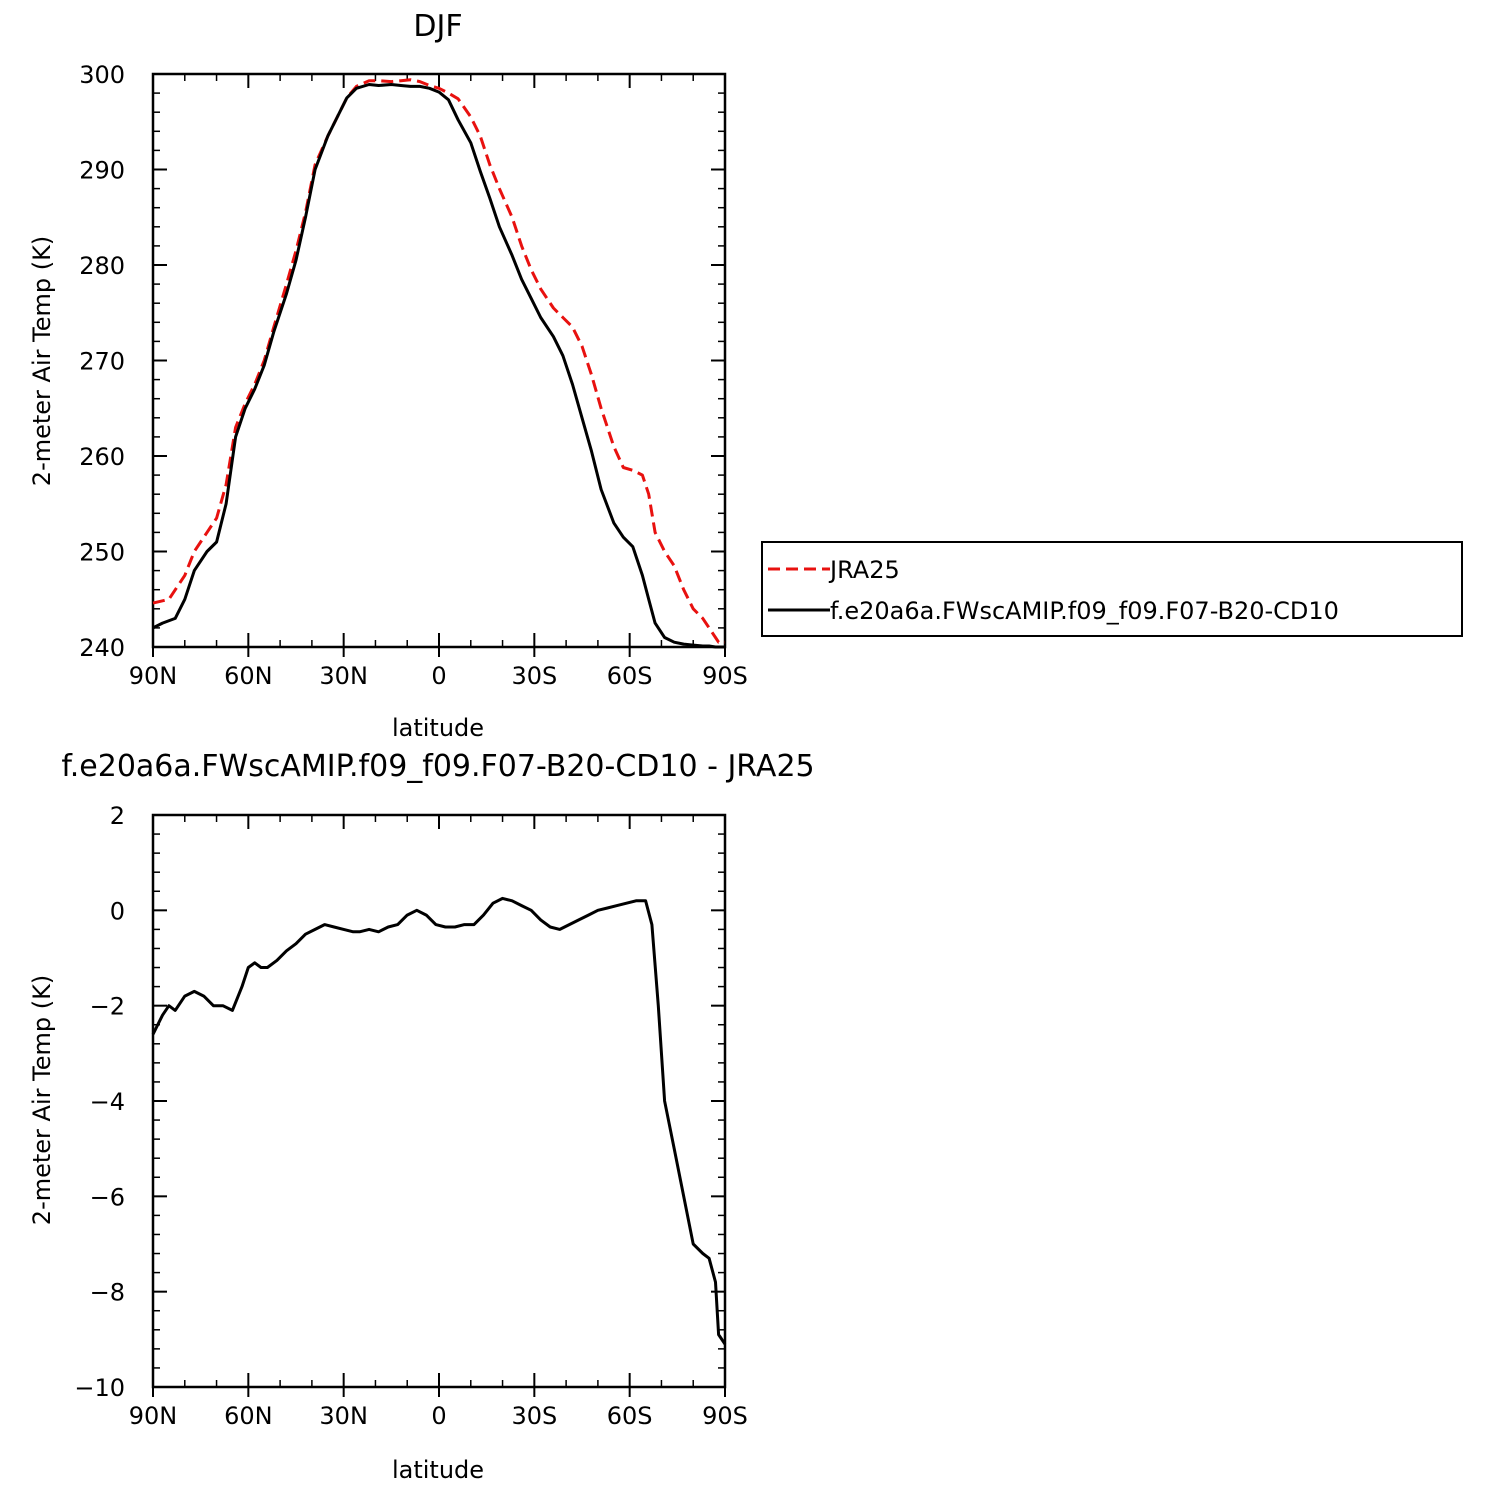  What do you see at coordinates (102, 553) in the screenshot?
I see `y-tick-label: 250` at bounding box center [102, 553].